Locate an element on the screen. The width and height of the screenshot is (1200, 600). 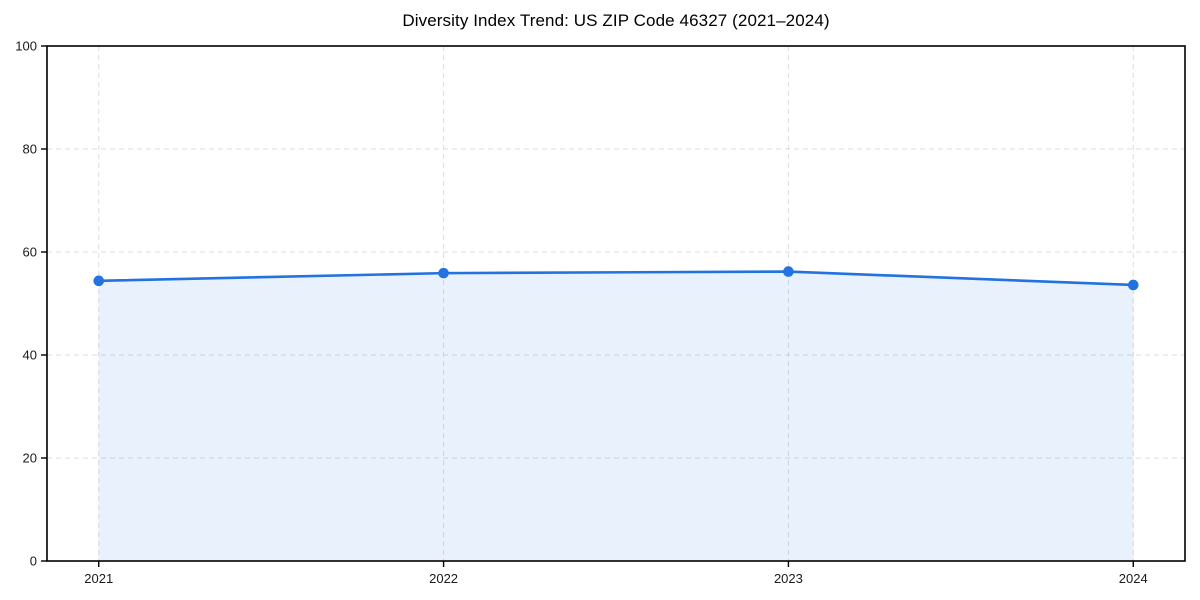
y-tick-label: 100 is located at coordinates (26, 46).